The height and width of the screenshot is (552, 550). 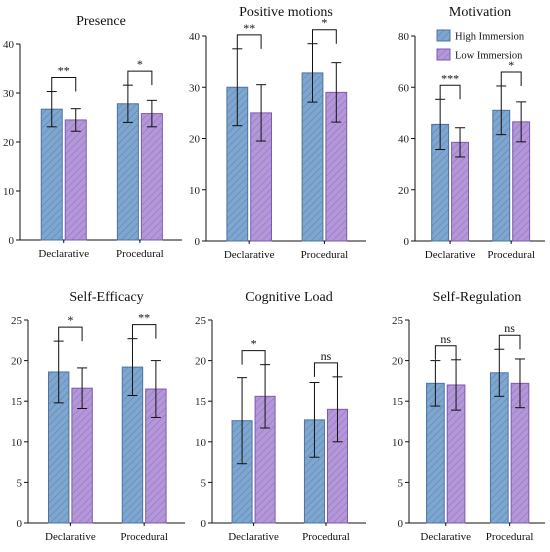 I want to click on significance-label: ***, so click(x=450, y=78).